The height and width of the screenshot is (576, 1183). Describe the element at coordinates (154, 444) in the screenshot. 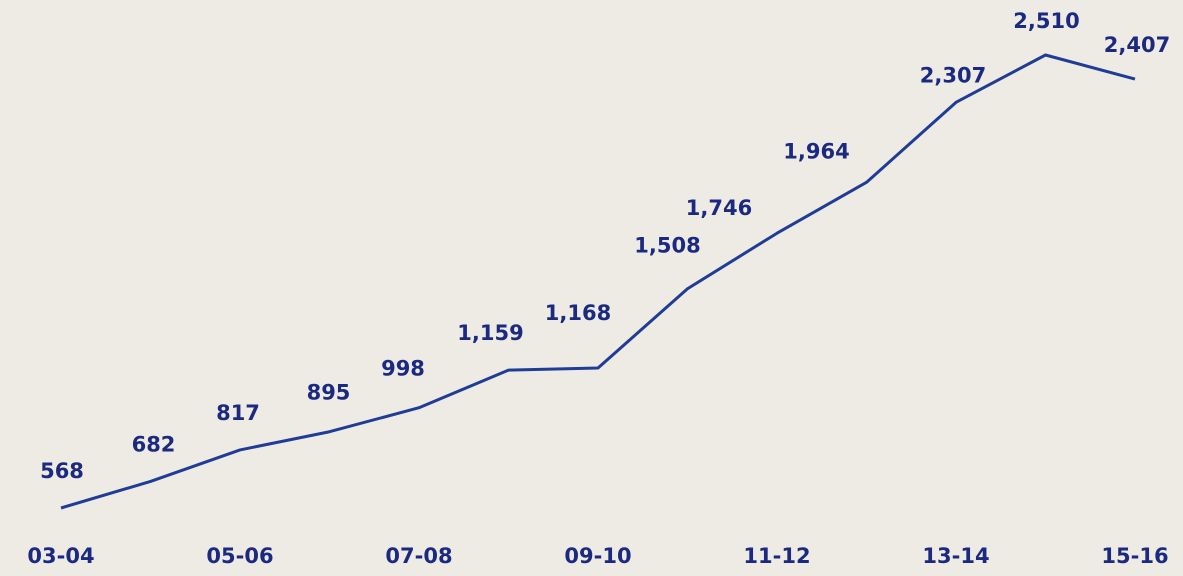

I see `data-label: 682` at that location.